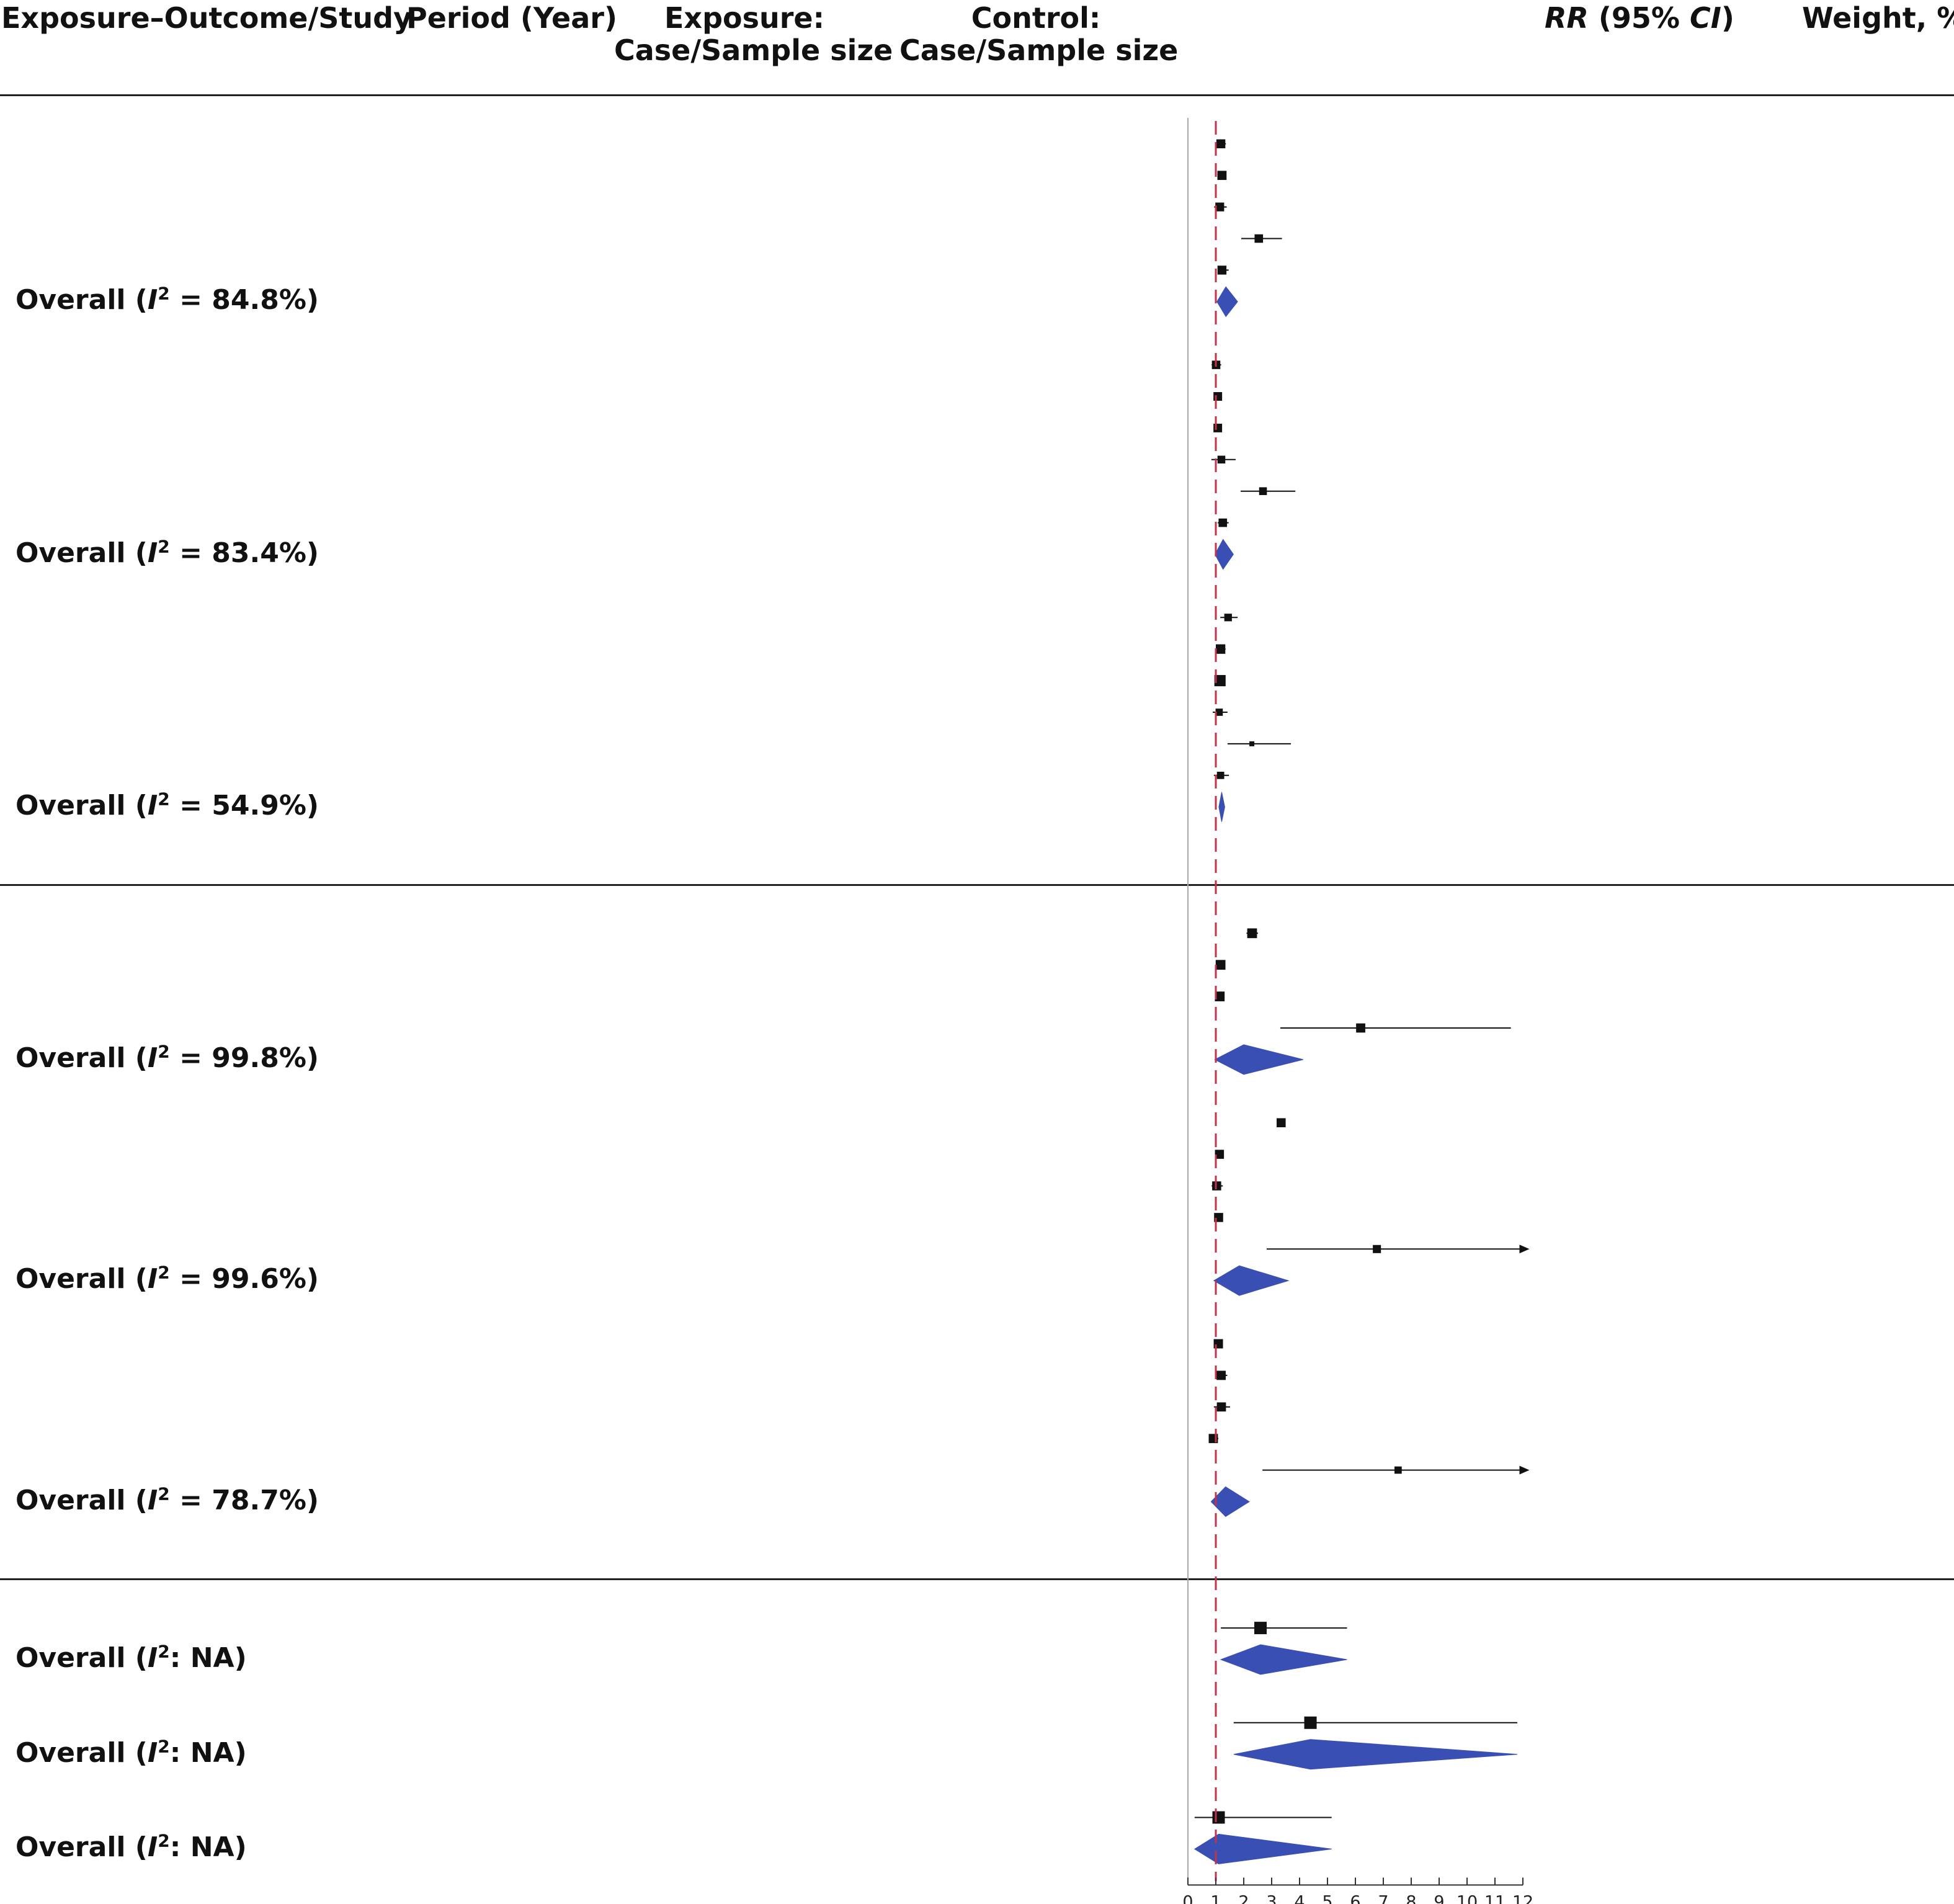  I want to click on x-tick-label: 7, so click(1383, 1898).